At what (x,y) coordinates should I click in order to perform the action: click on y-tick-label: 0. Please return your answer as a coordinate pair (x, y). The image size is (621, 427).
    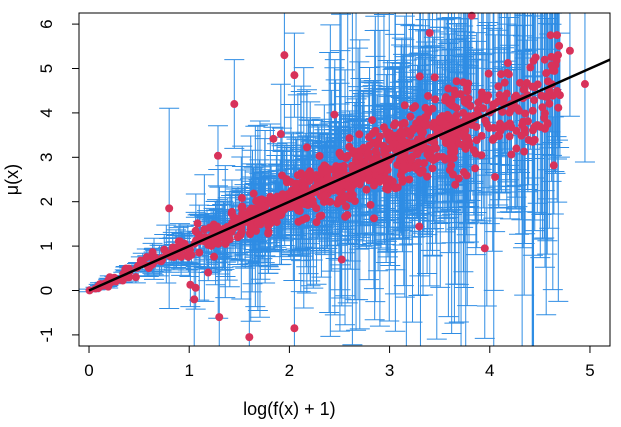
    Looking at the image, I should click on (46, 290).